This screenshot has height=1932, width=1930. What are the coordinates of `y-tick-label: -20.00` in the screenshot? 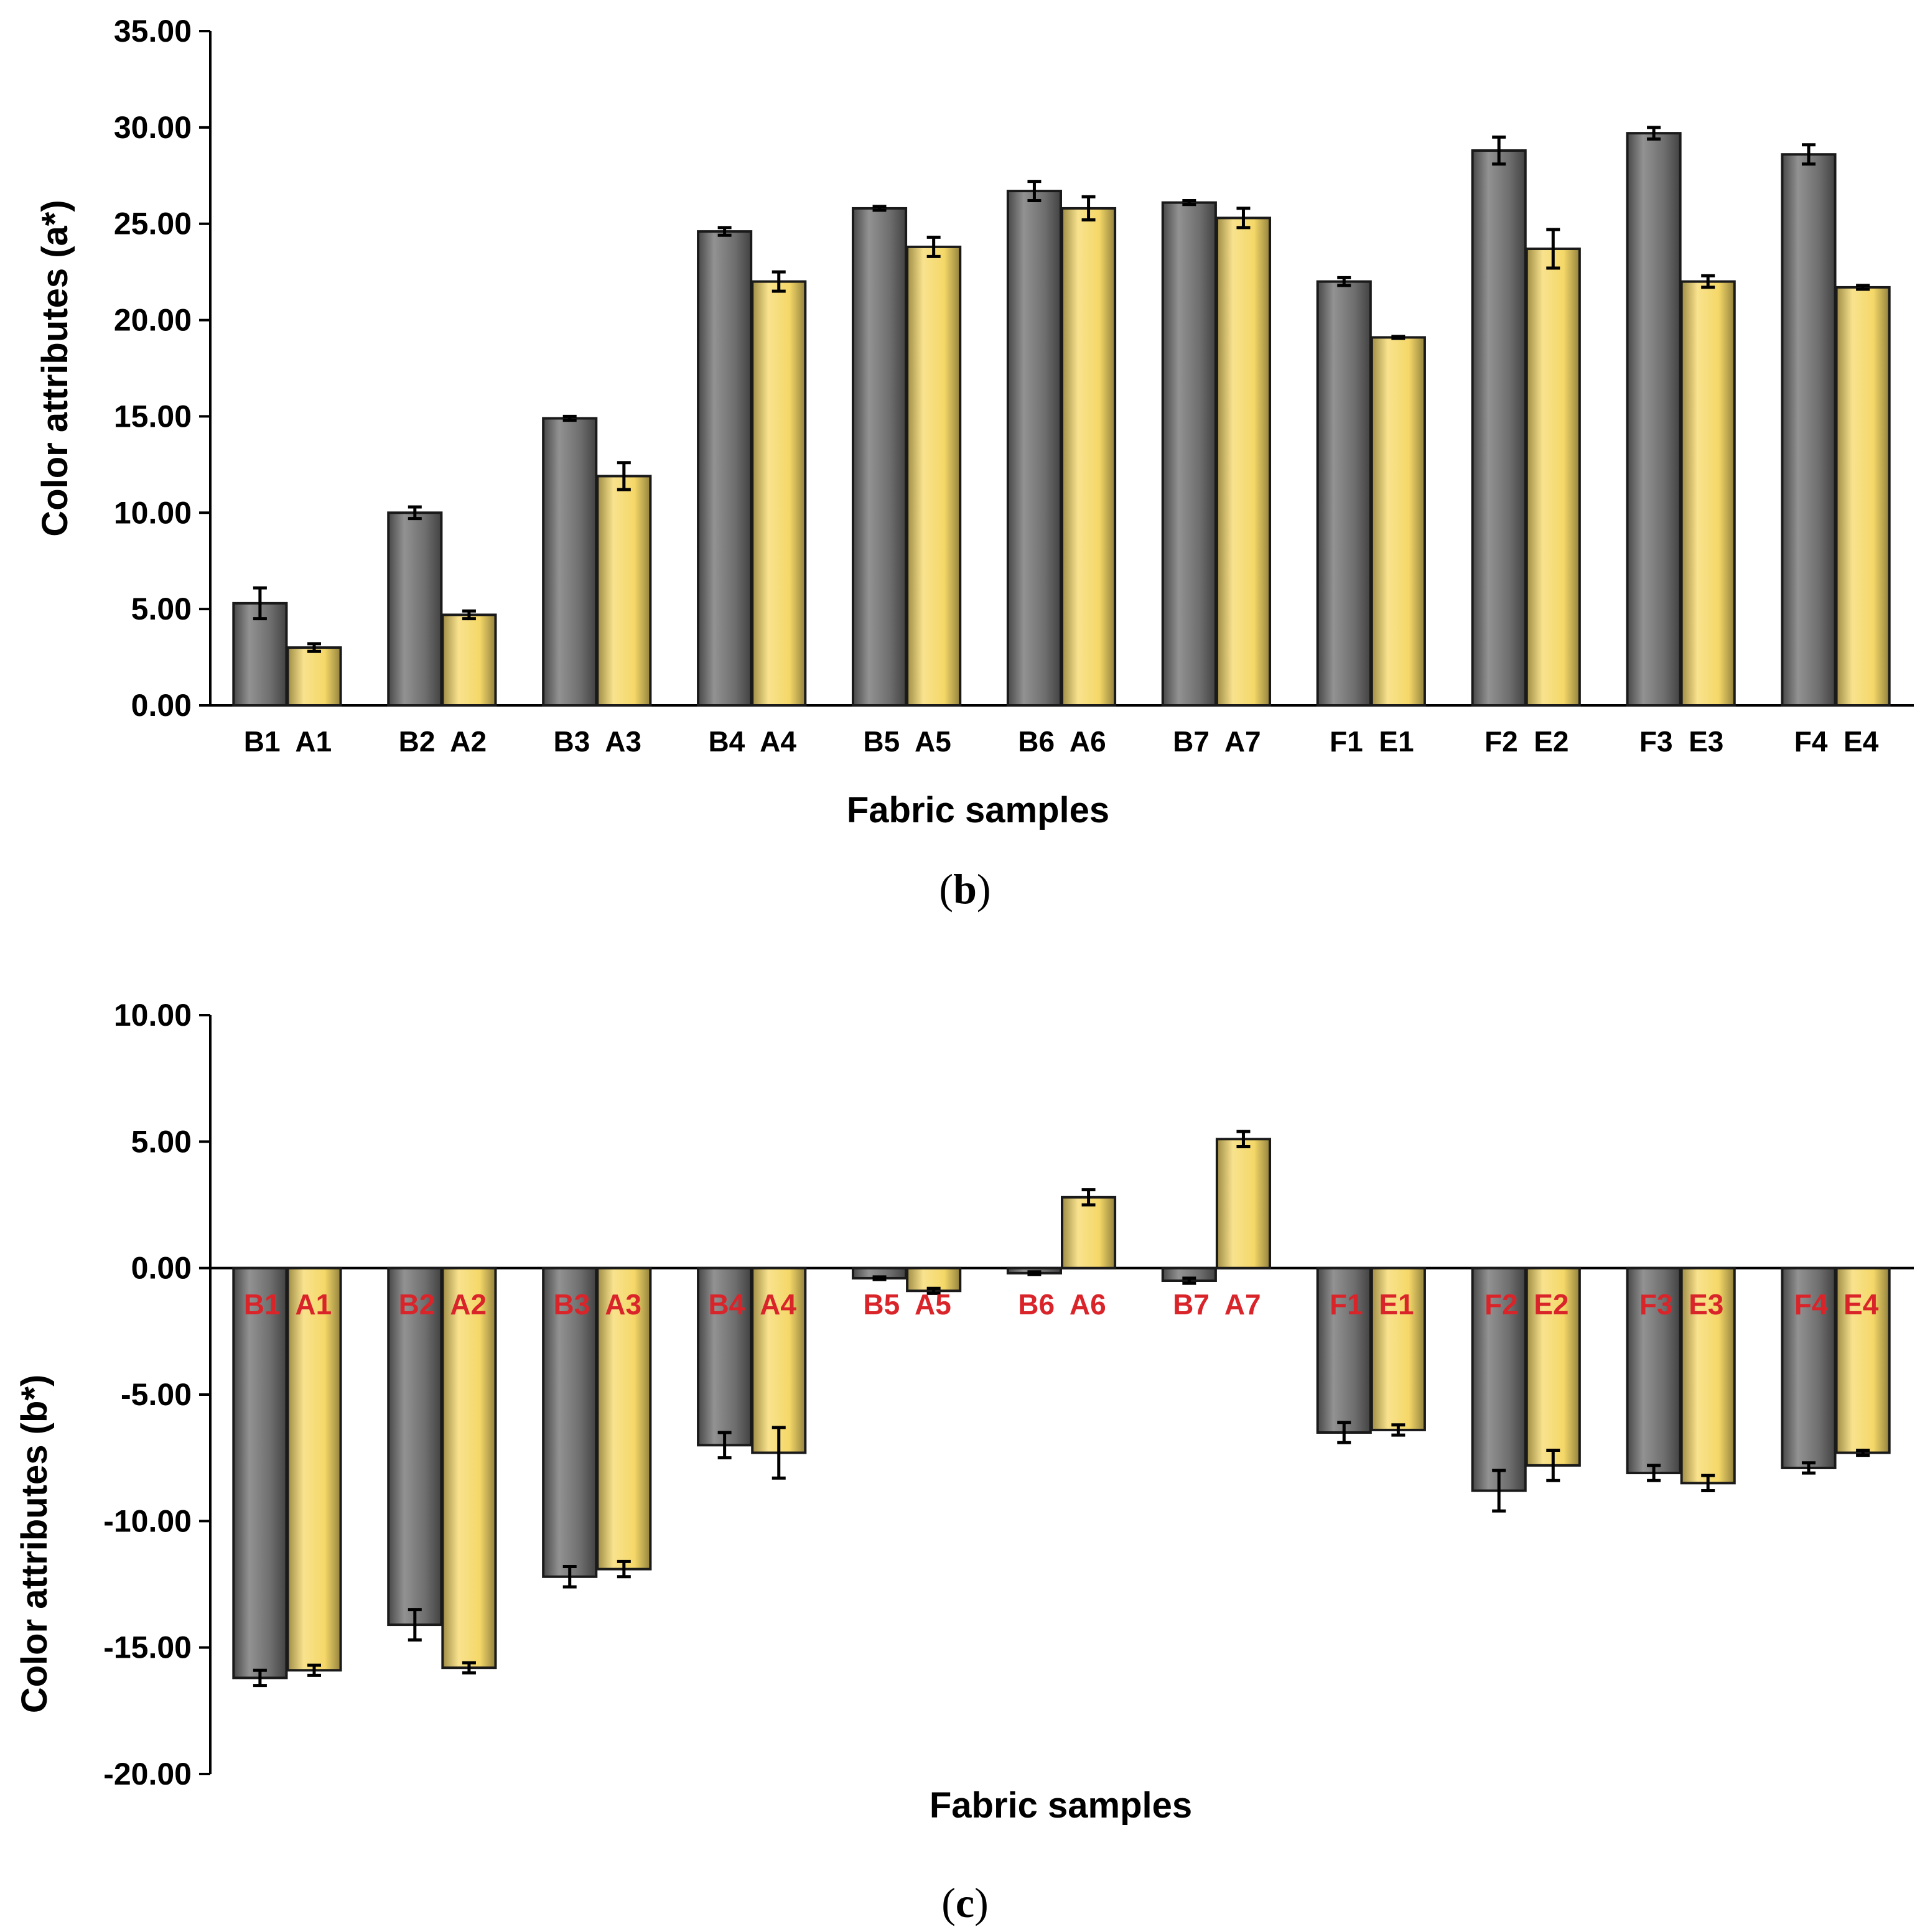 It's located at (147, 1774).